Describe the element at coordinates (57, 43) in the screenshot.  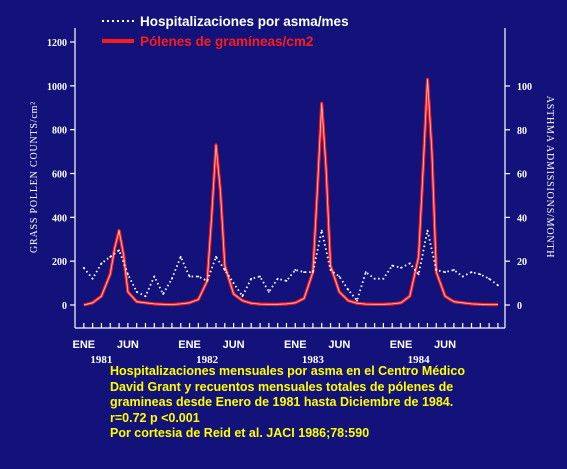
I see `y-left-tick-label-6: 1200` at that location.